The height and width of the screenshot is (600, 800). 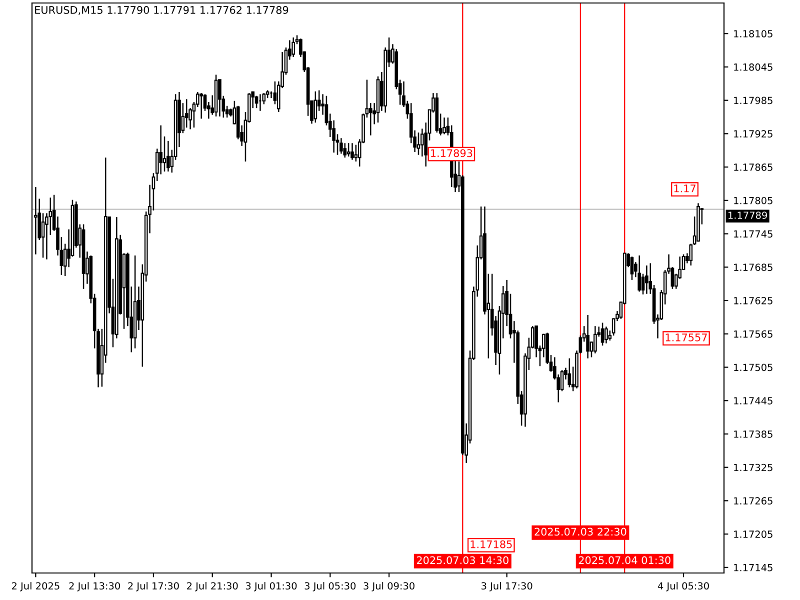 I want to click on x-tick-label: 3 Jul 09:30, so click(x=389, y=587).